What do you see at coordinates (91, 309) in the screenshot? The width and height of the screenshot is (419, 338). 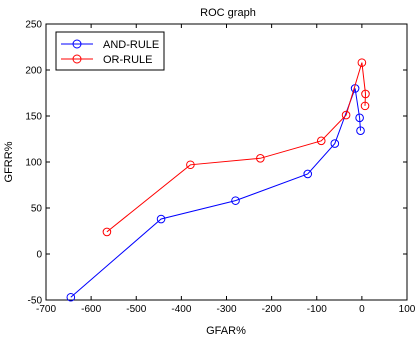 I see `x-tick-label: -600` at bounding box center [91, 309].